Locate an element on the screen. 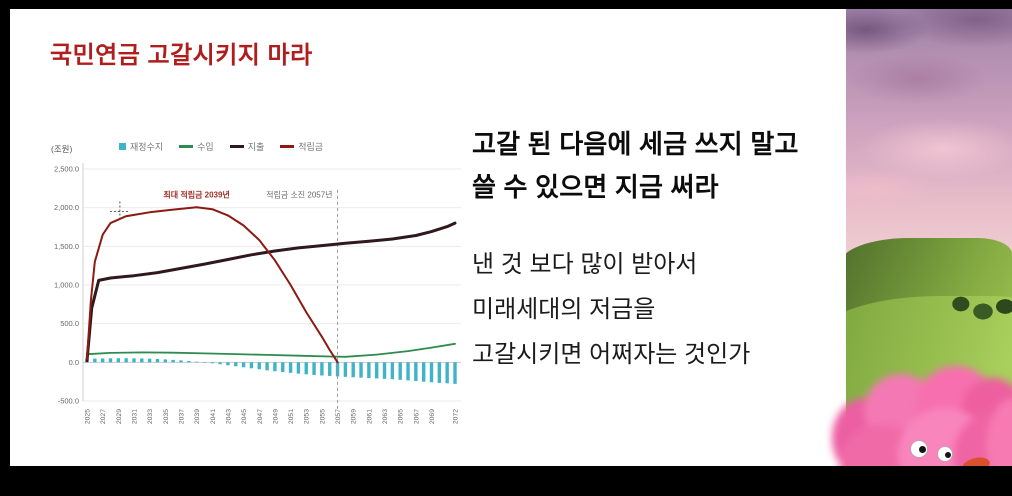 The width and height of the screenshot is (1012, 496). legend-item-reserve: 적립금 is located at coordinates (301, 146).